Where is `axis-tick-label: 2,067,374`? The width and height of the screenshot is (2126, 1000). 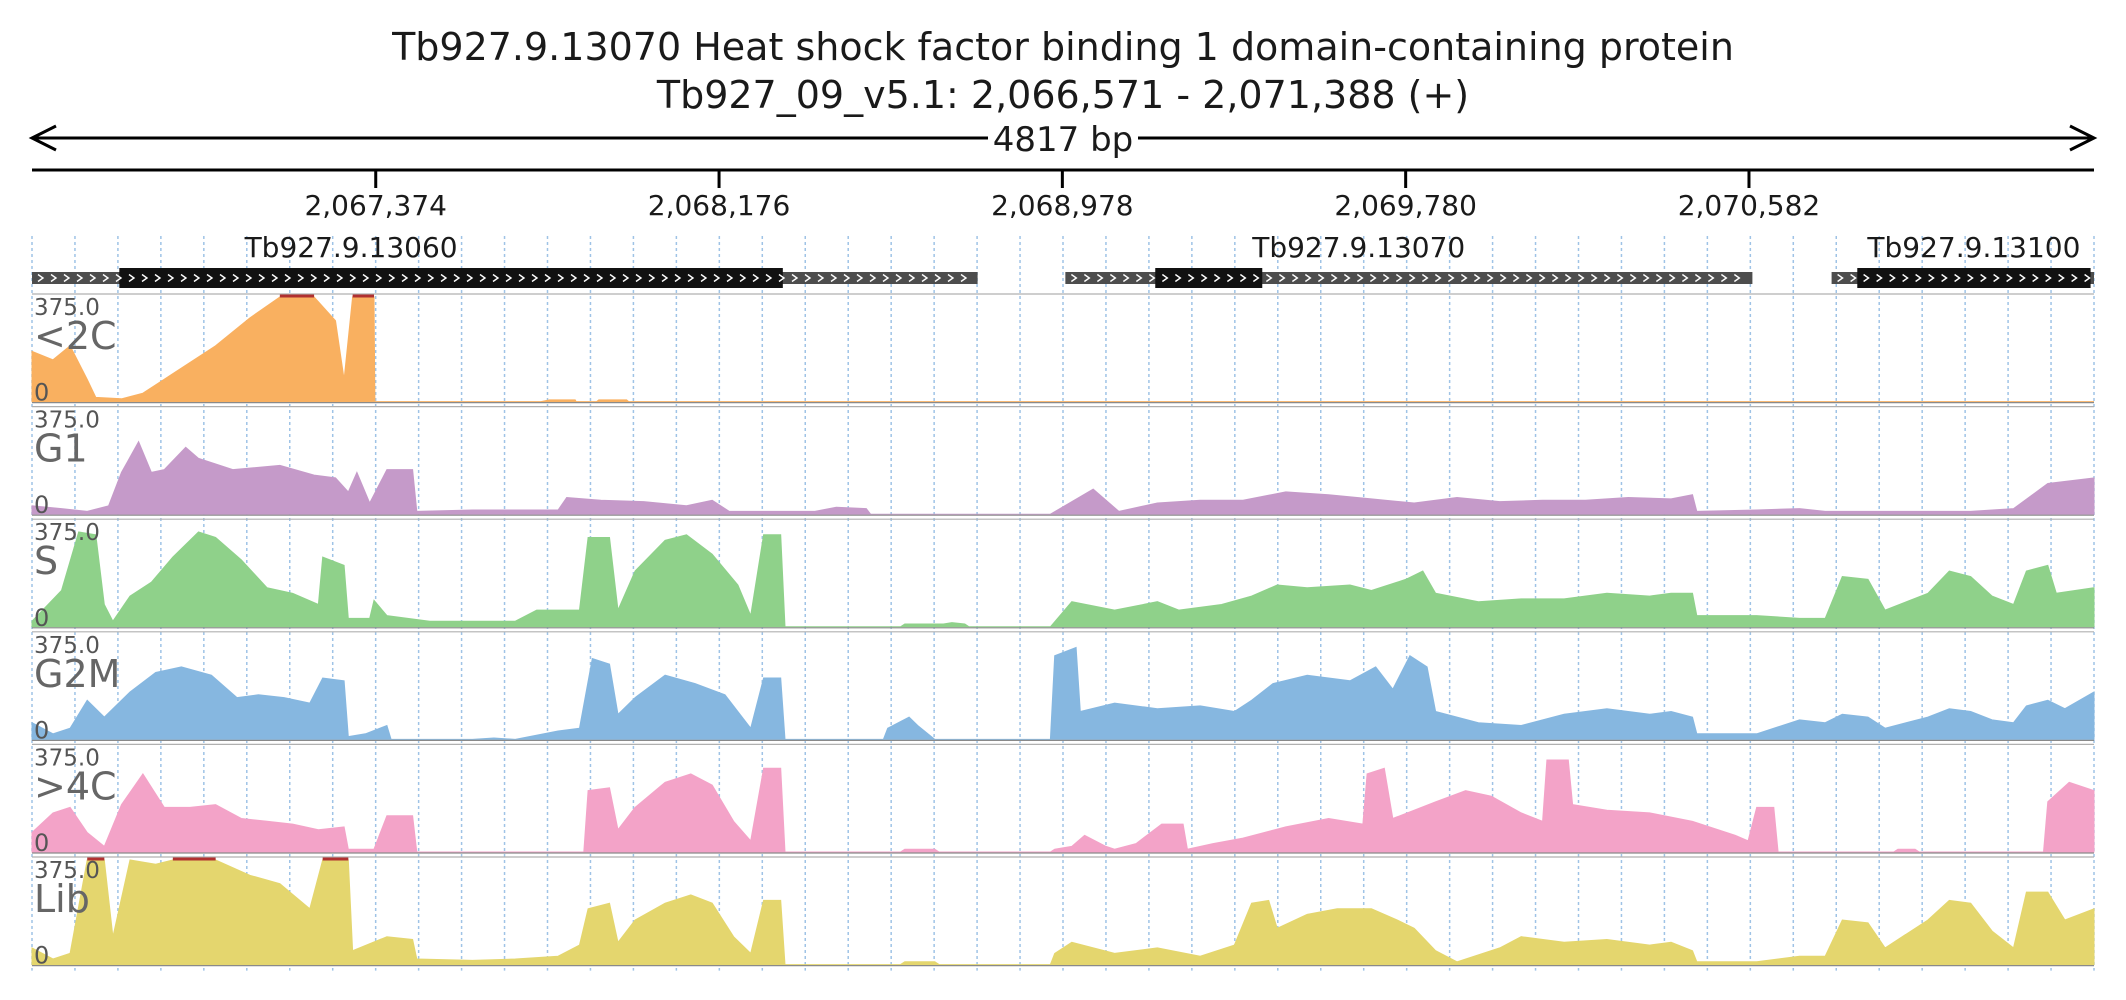
axis-tick-label: 2,067,374 is located at coordinates (375, 205).